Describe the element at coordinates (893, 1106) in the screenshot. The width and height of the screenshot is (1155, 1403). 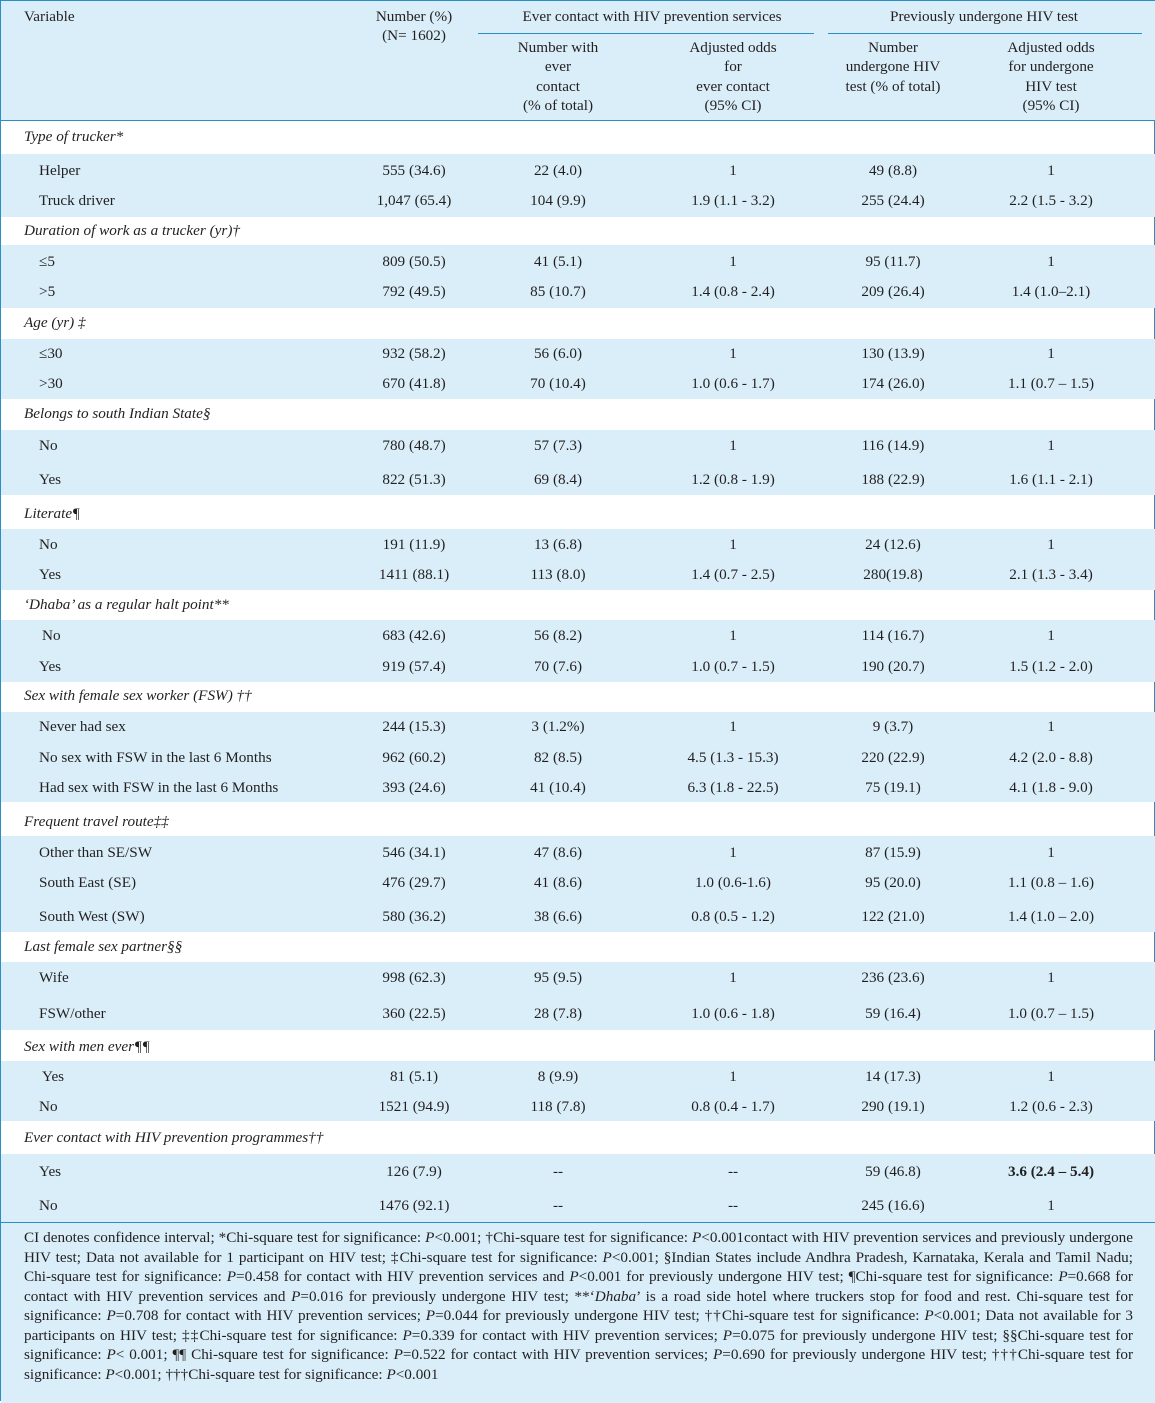
I see `cell-test-number: 290 (19.1)` at that location.